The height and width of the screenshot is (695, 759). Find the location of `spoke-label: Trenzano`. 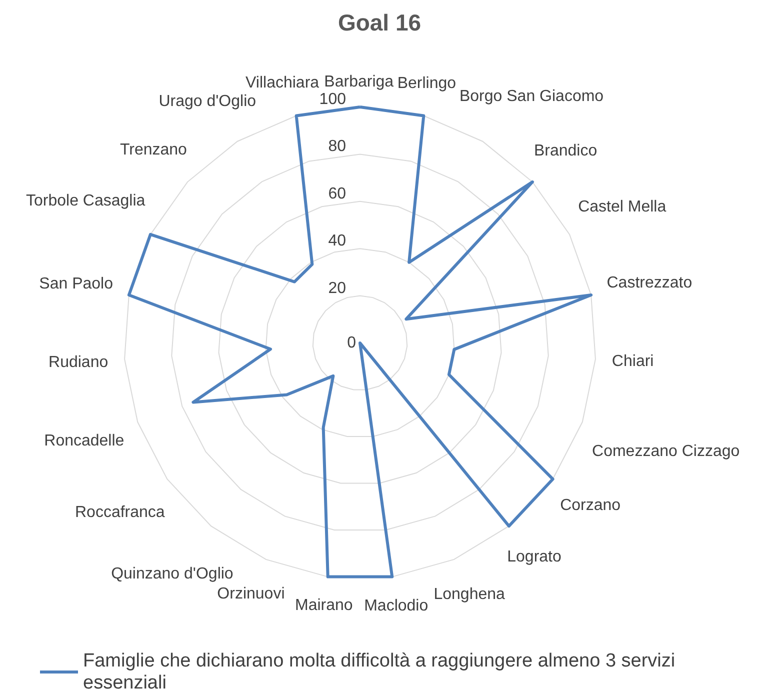

spoke-label: Trenzano is located at coordinates (154, 150).